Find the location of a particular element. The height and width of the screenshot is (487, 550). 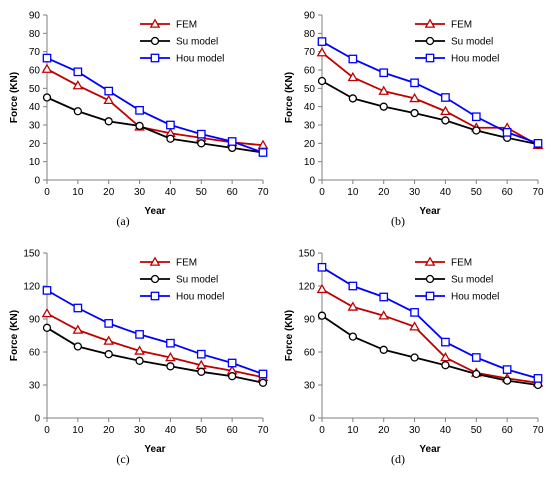

x-tick-label: 0 is located at coordinates (47, 192).